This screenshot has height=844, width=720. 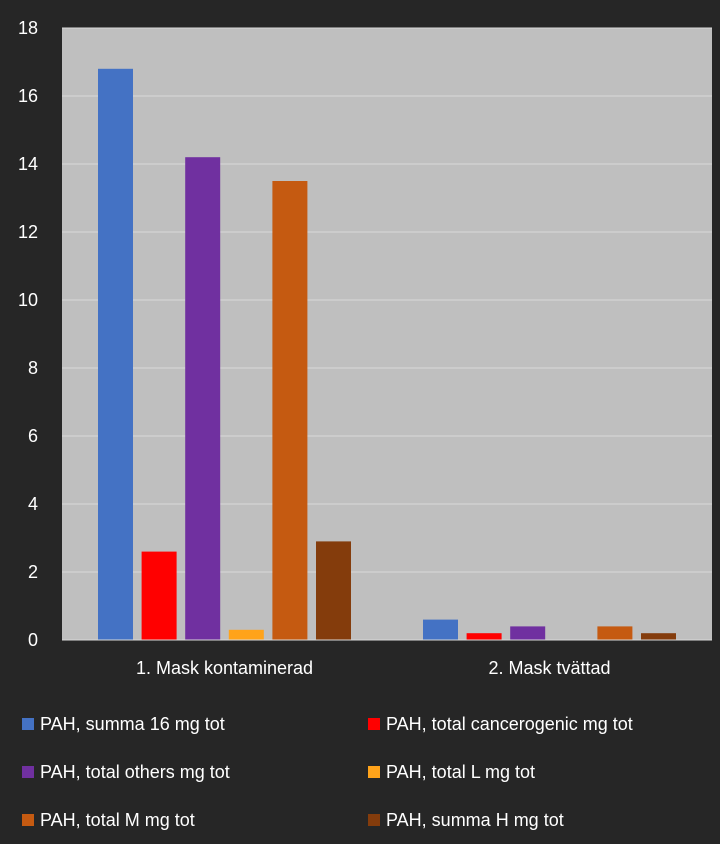 I want to click on y-tick-label: 14, so click(x=28, y=164).